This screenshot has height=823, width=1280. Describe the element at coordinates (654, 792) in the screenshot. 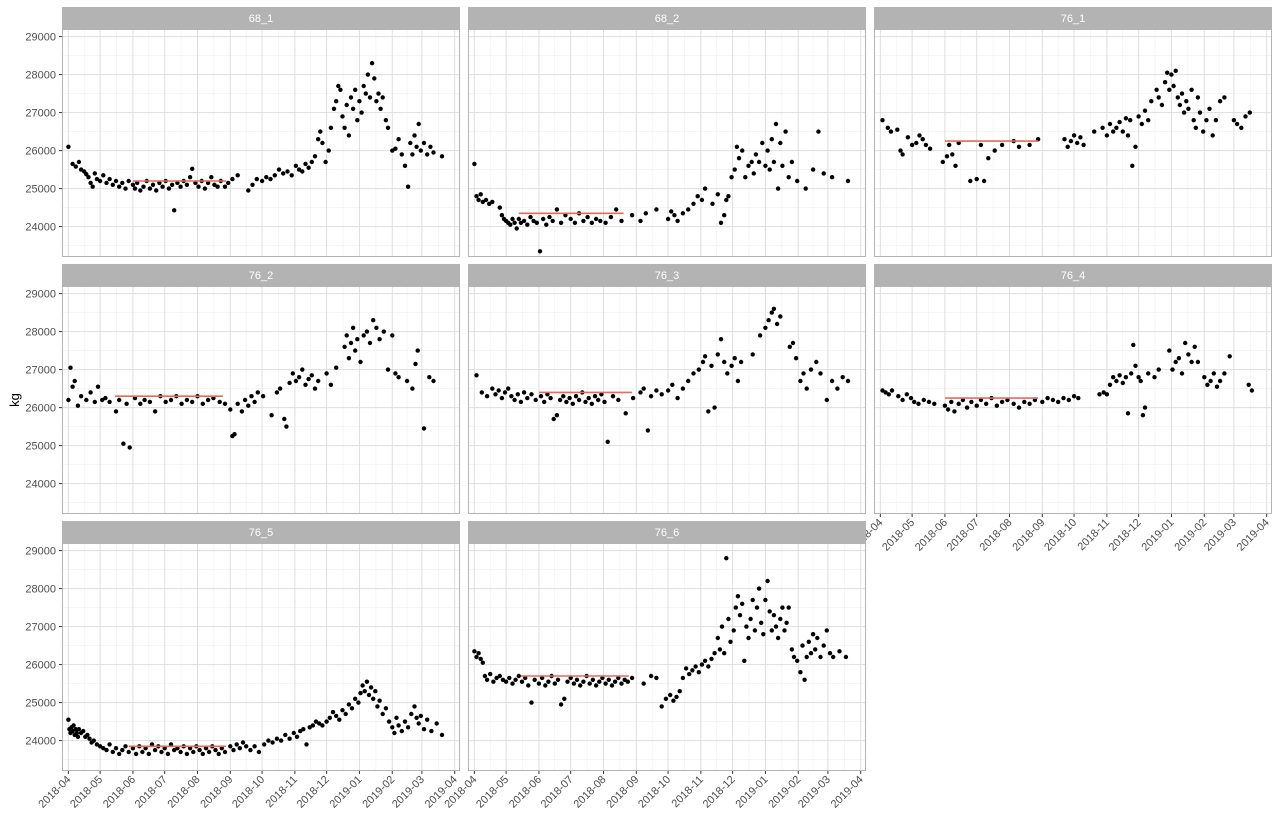

I see `x-tick-label: 2018-10` at that location.